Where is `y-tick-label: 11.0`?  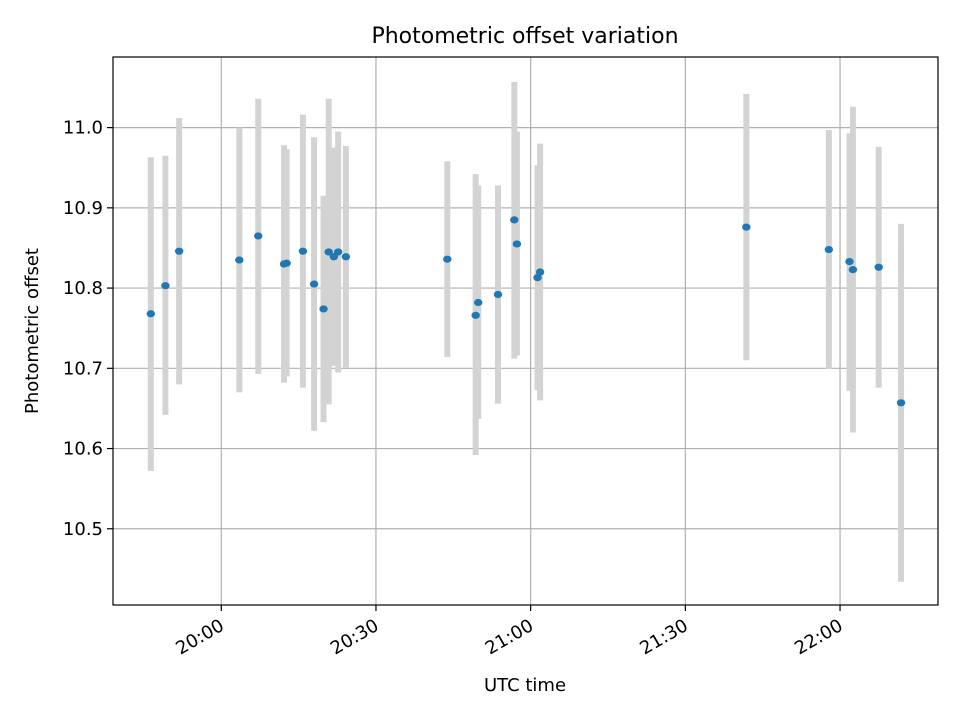
y-tick-label: 11.0 is located at coordinates (83, 128).